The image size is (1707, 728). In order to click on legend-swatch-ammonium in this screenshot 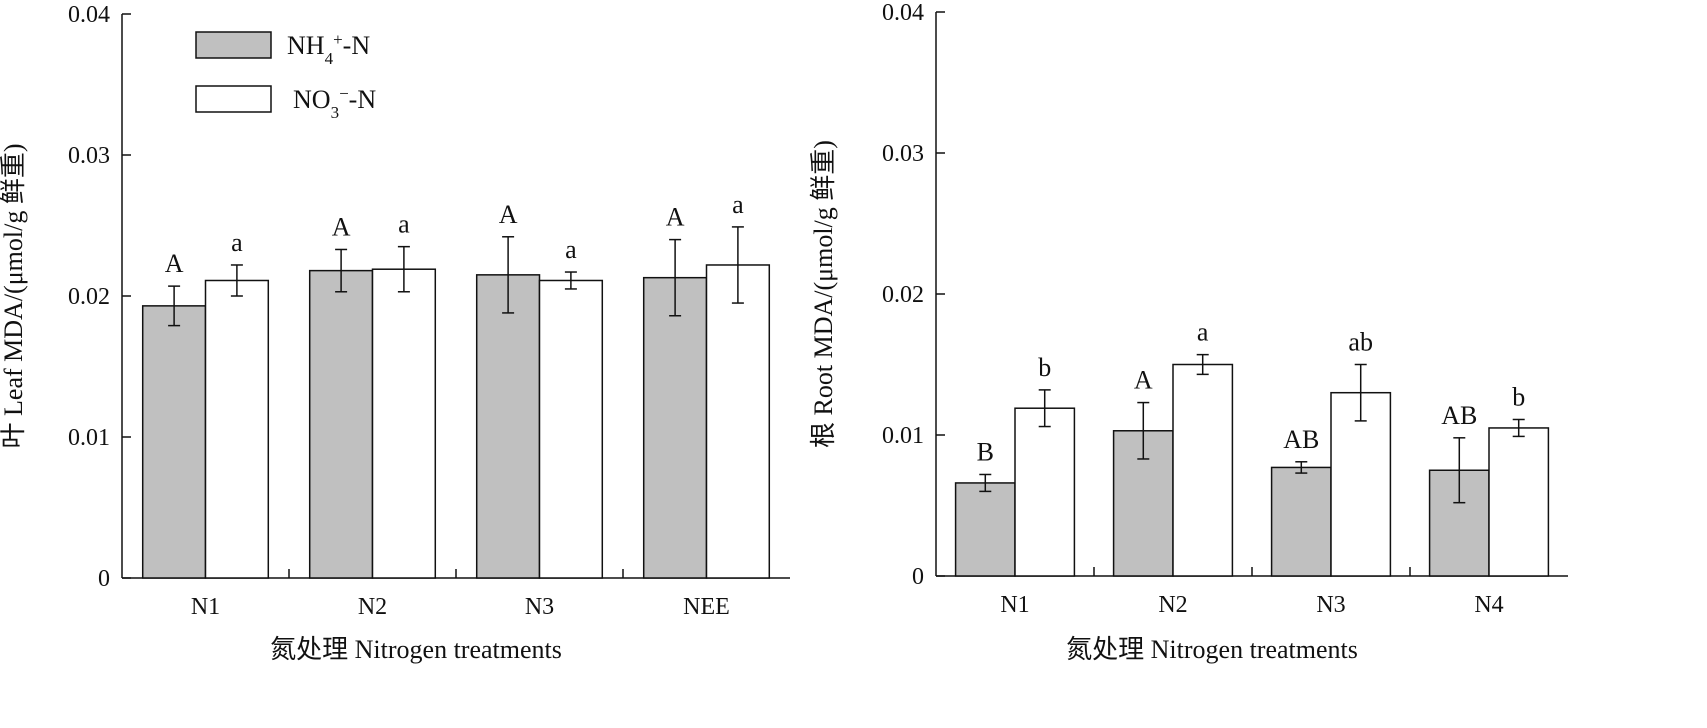, I will do `click(233, 45)`.